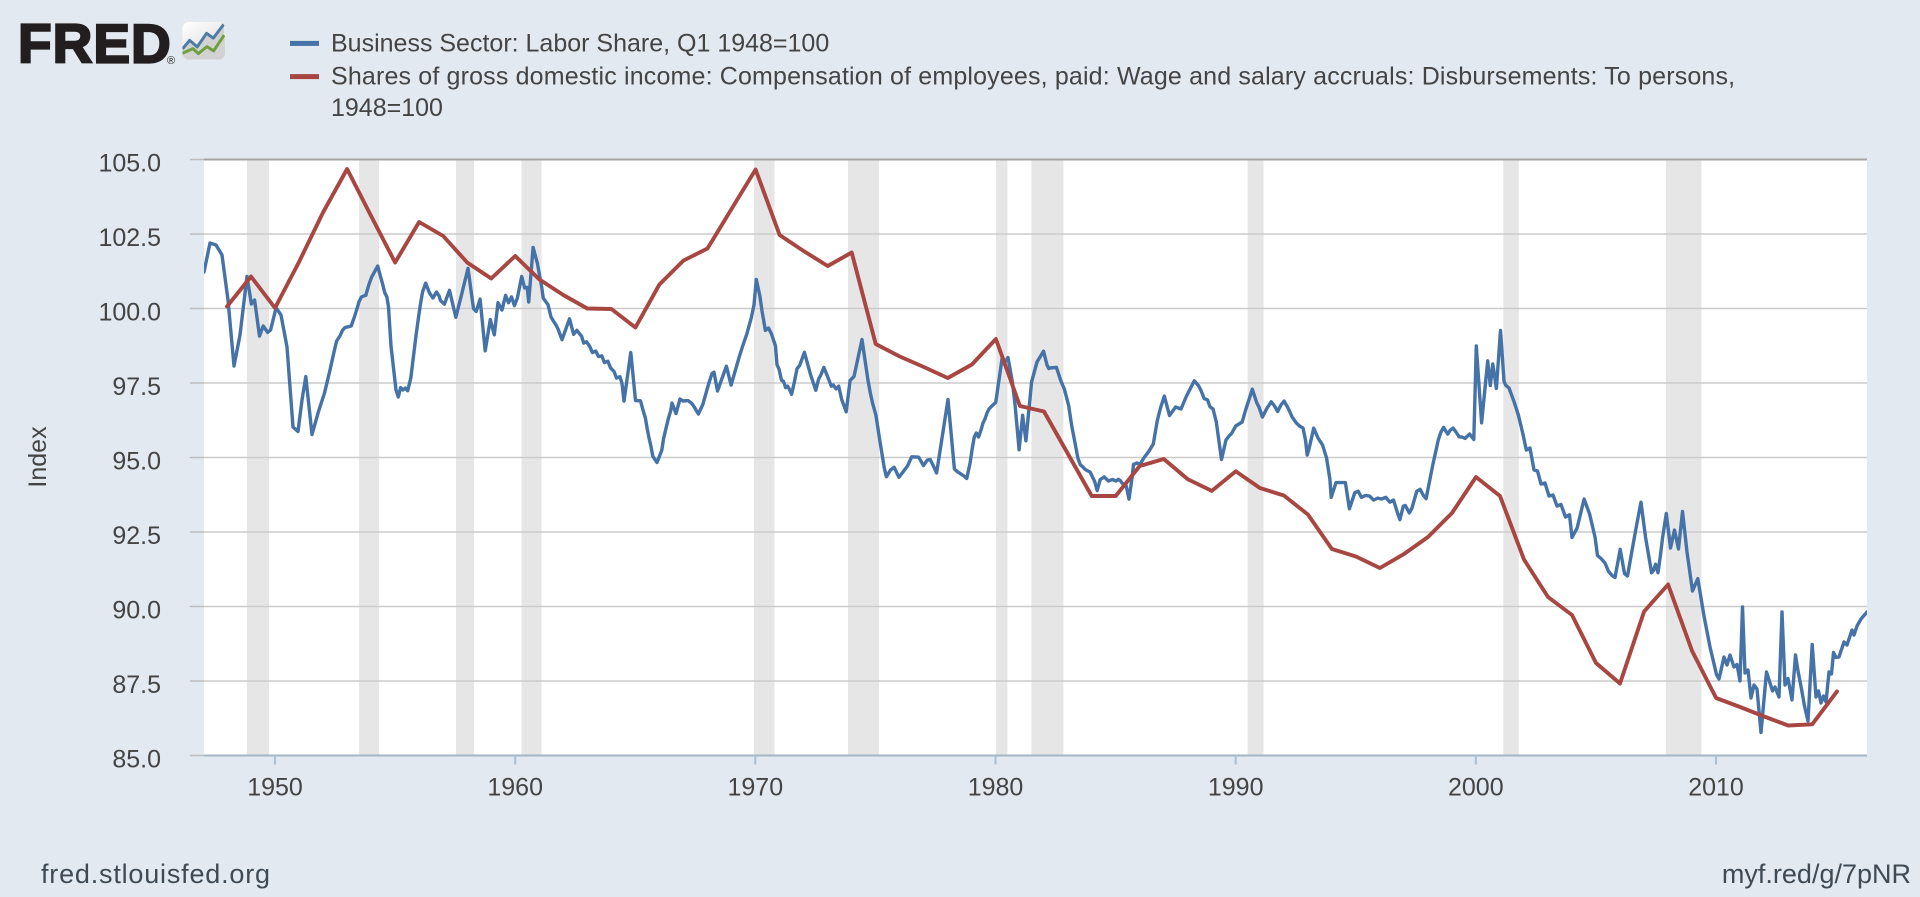  I want to click on svg-text: 87.5, so click(136, 685).